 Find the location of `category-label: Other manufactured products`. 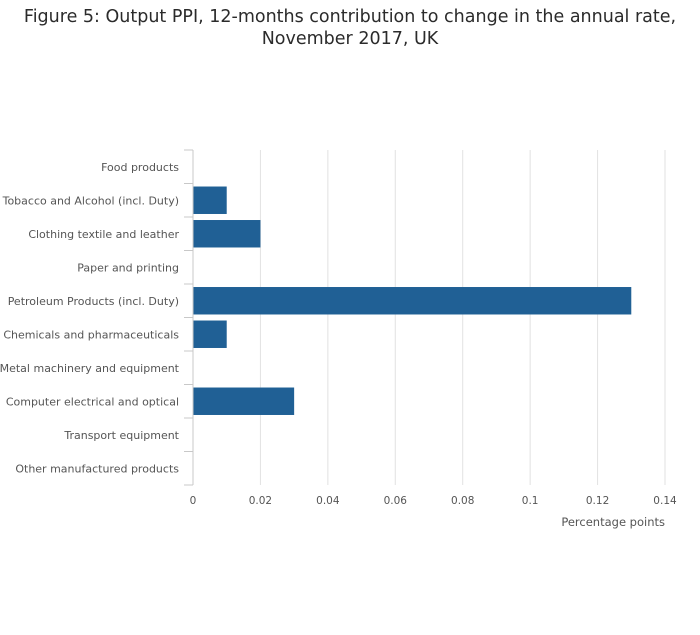

category-label: Other manufactured products is located at coordinates (97, 468).